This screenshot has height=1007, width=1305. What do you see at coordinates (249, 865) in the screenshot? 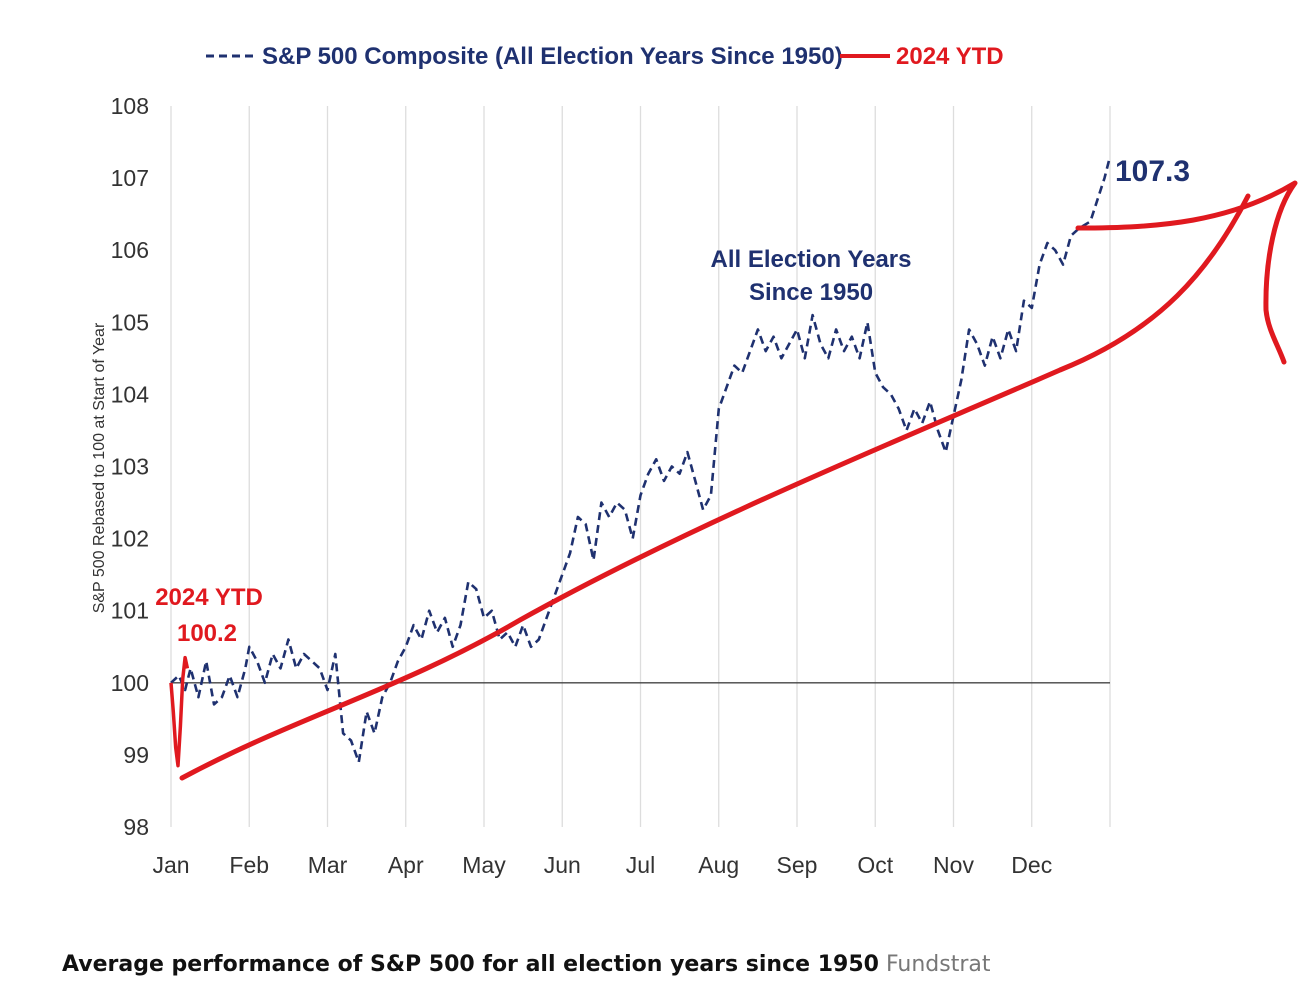
I see `x-tick-label: Feb` at bounding box center [249, 865].